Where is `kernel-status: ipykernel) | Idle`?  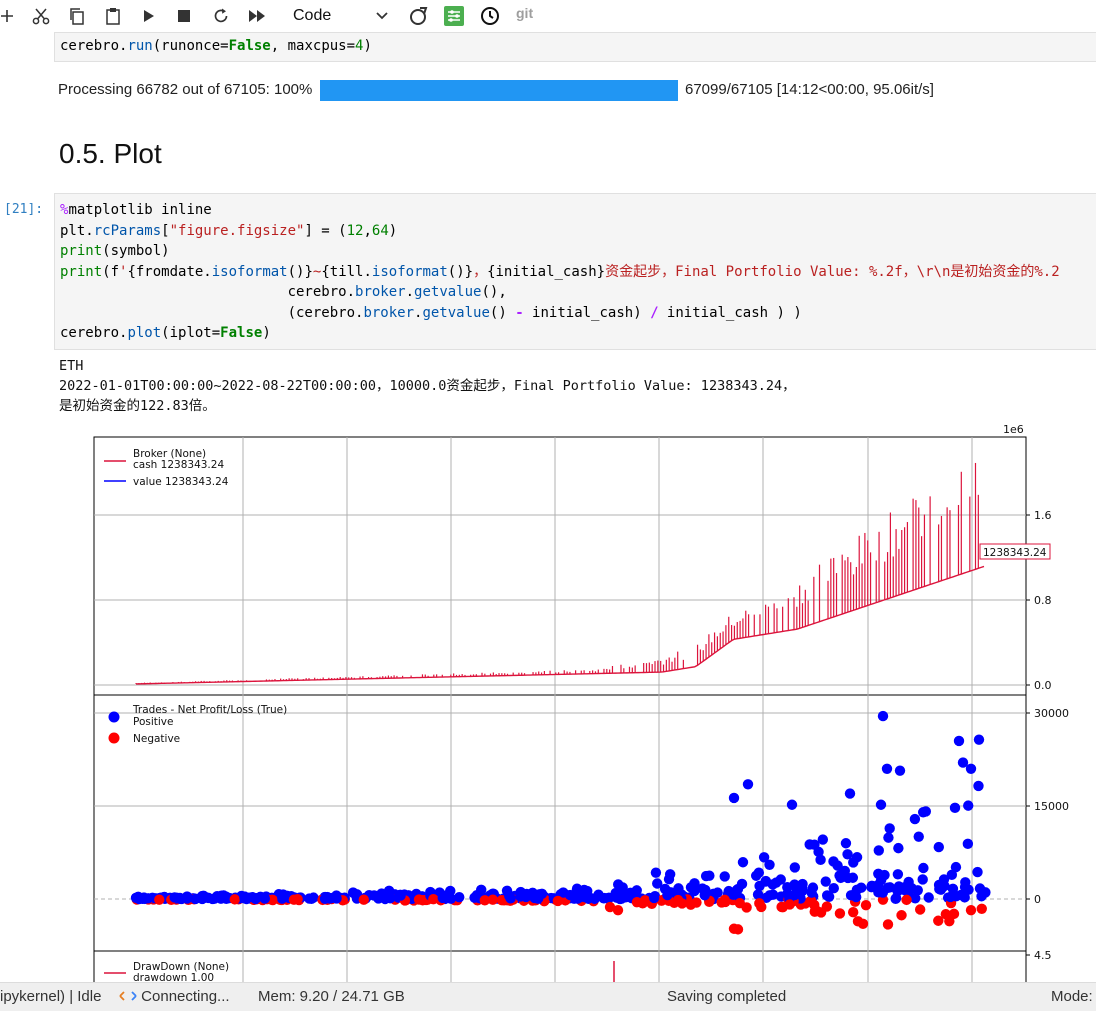
kernel-status: ipykernel) | Idle is located at coordinates (51, 996).